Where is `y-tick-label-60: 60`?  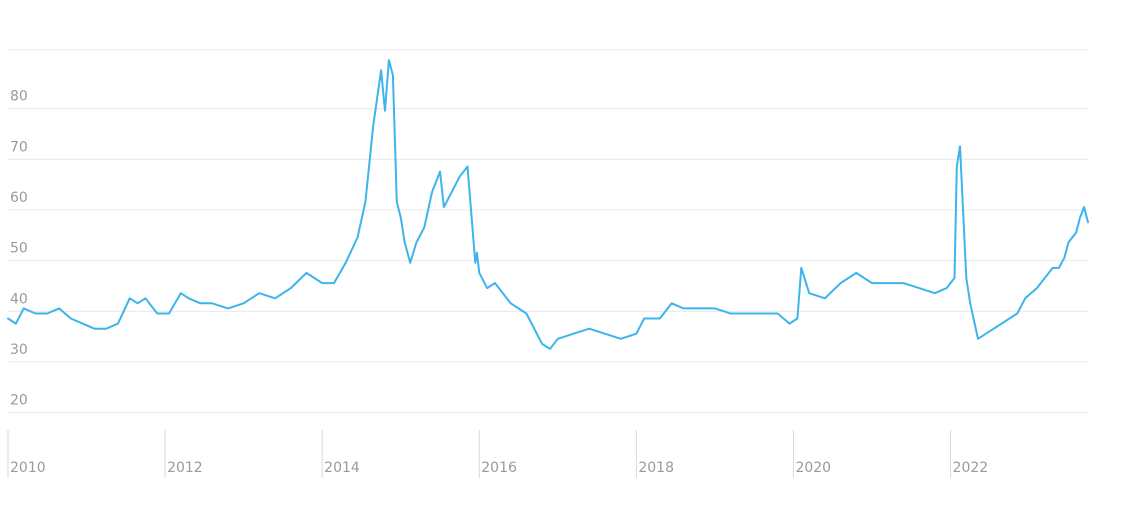
y-tick-label-60: 60 is located at coordinates (19, 198).